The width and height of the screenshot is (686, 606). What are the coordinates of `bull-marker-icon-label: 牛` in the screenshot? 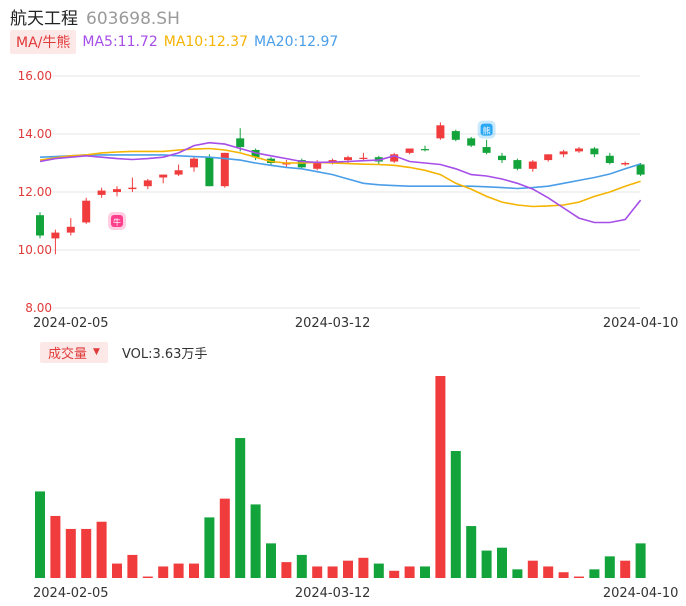 It's located at (117, 222).